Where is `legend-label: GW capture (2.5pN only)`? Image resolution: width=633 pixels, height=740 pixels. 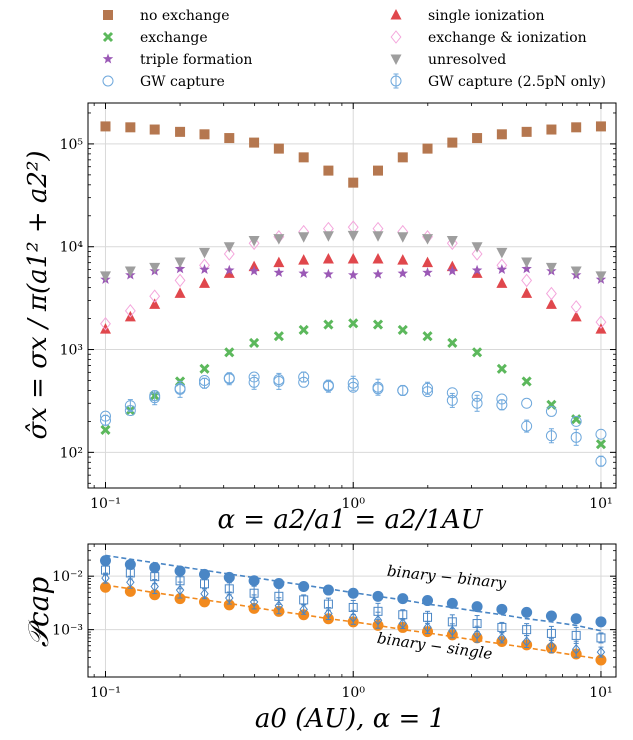 legend-label: GW capture (2.5pN only) is located at coordinates (517, 82).